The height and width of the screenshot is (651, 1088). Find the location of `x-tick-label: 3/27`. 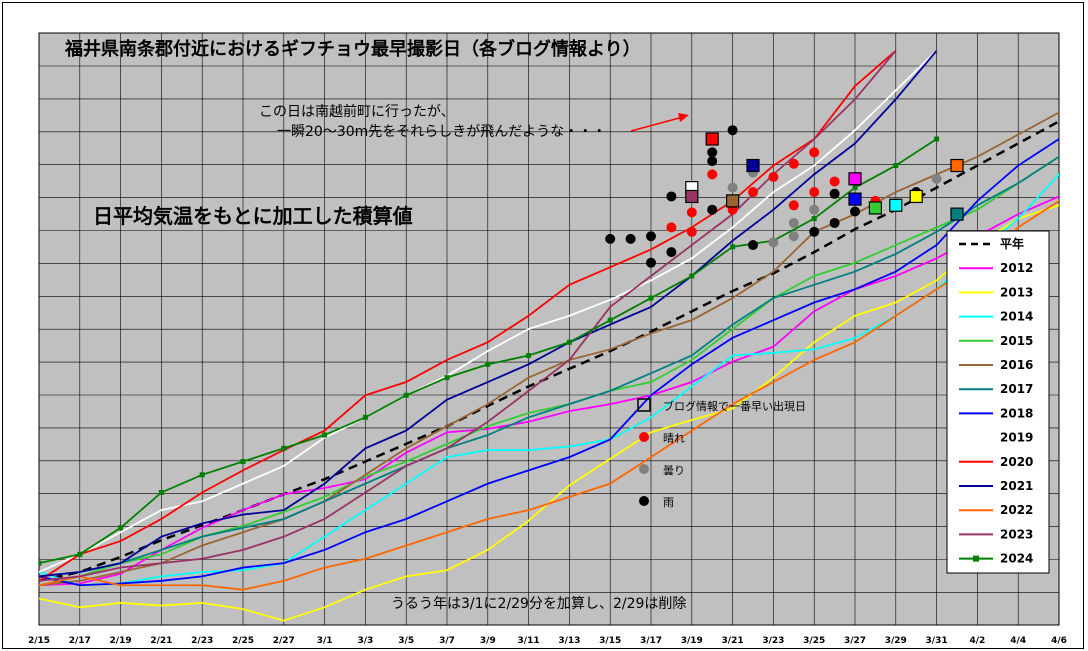

x-tick-label: 3/27 is located at coordinates (855, 641).